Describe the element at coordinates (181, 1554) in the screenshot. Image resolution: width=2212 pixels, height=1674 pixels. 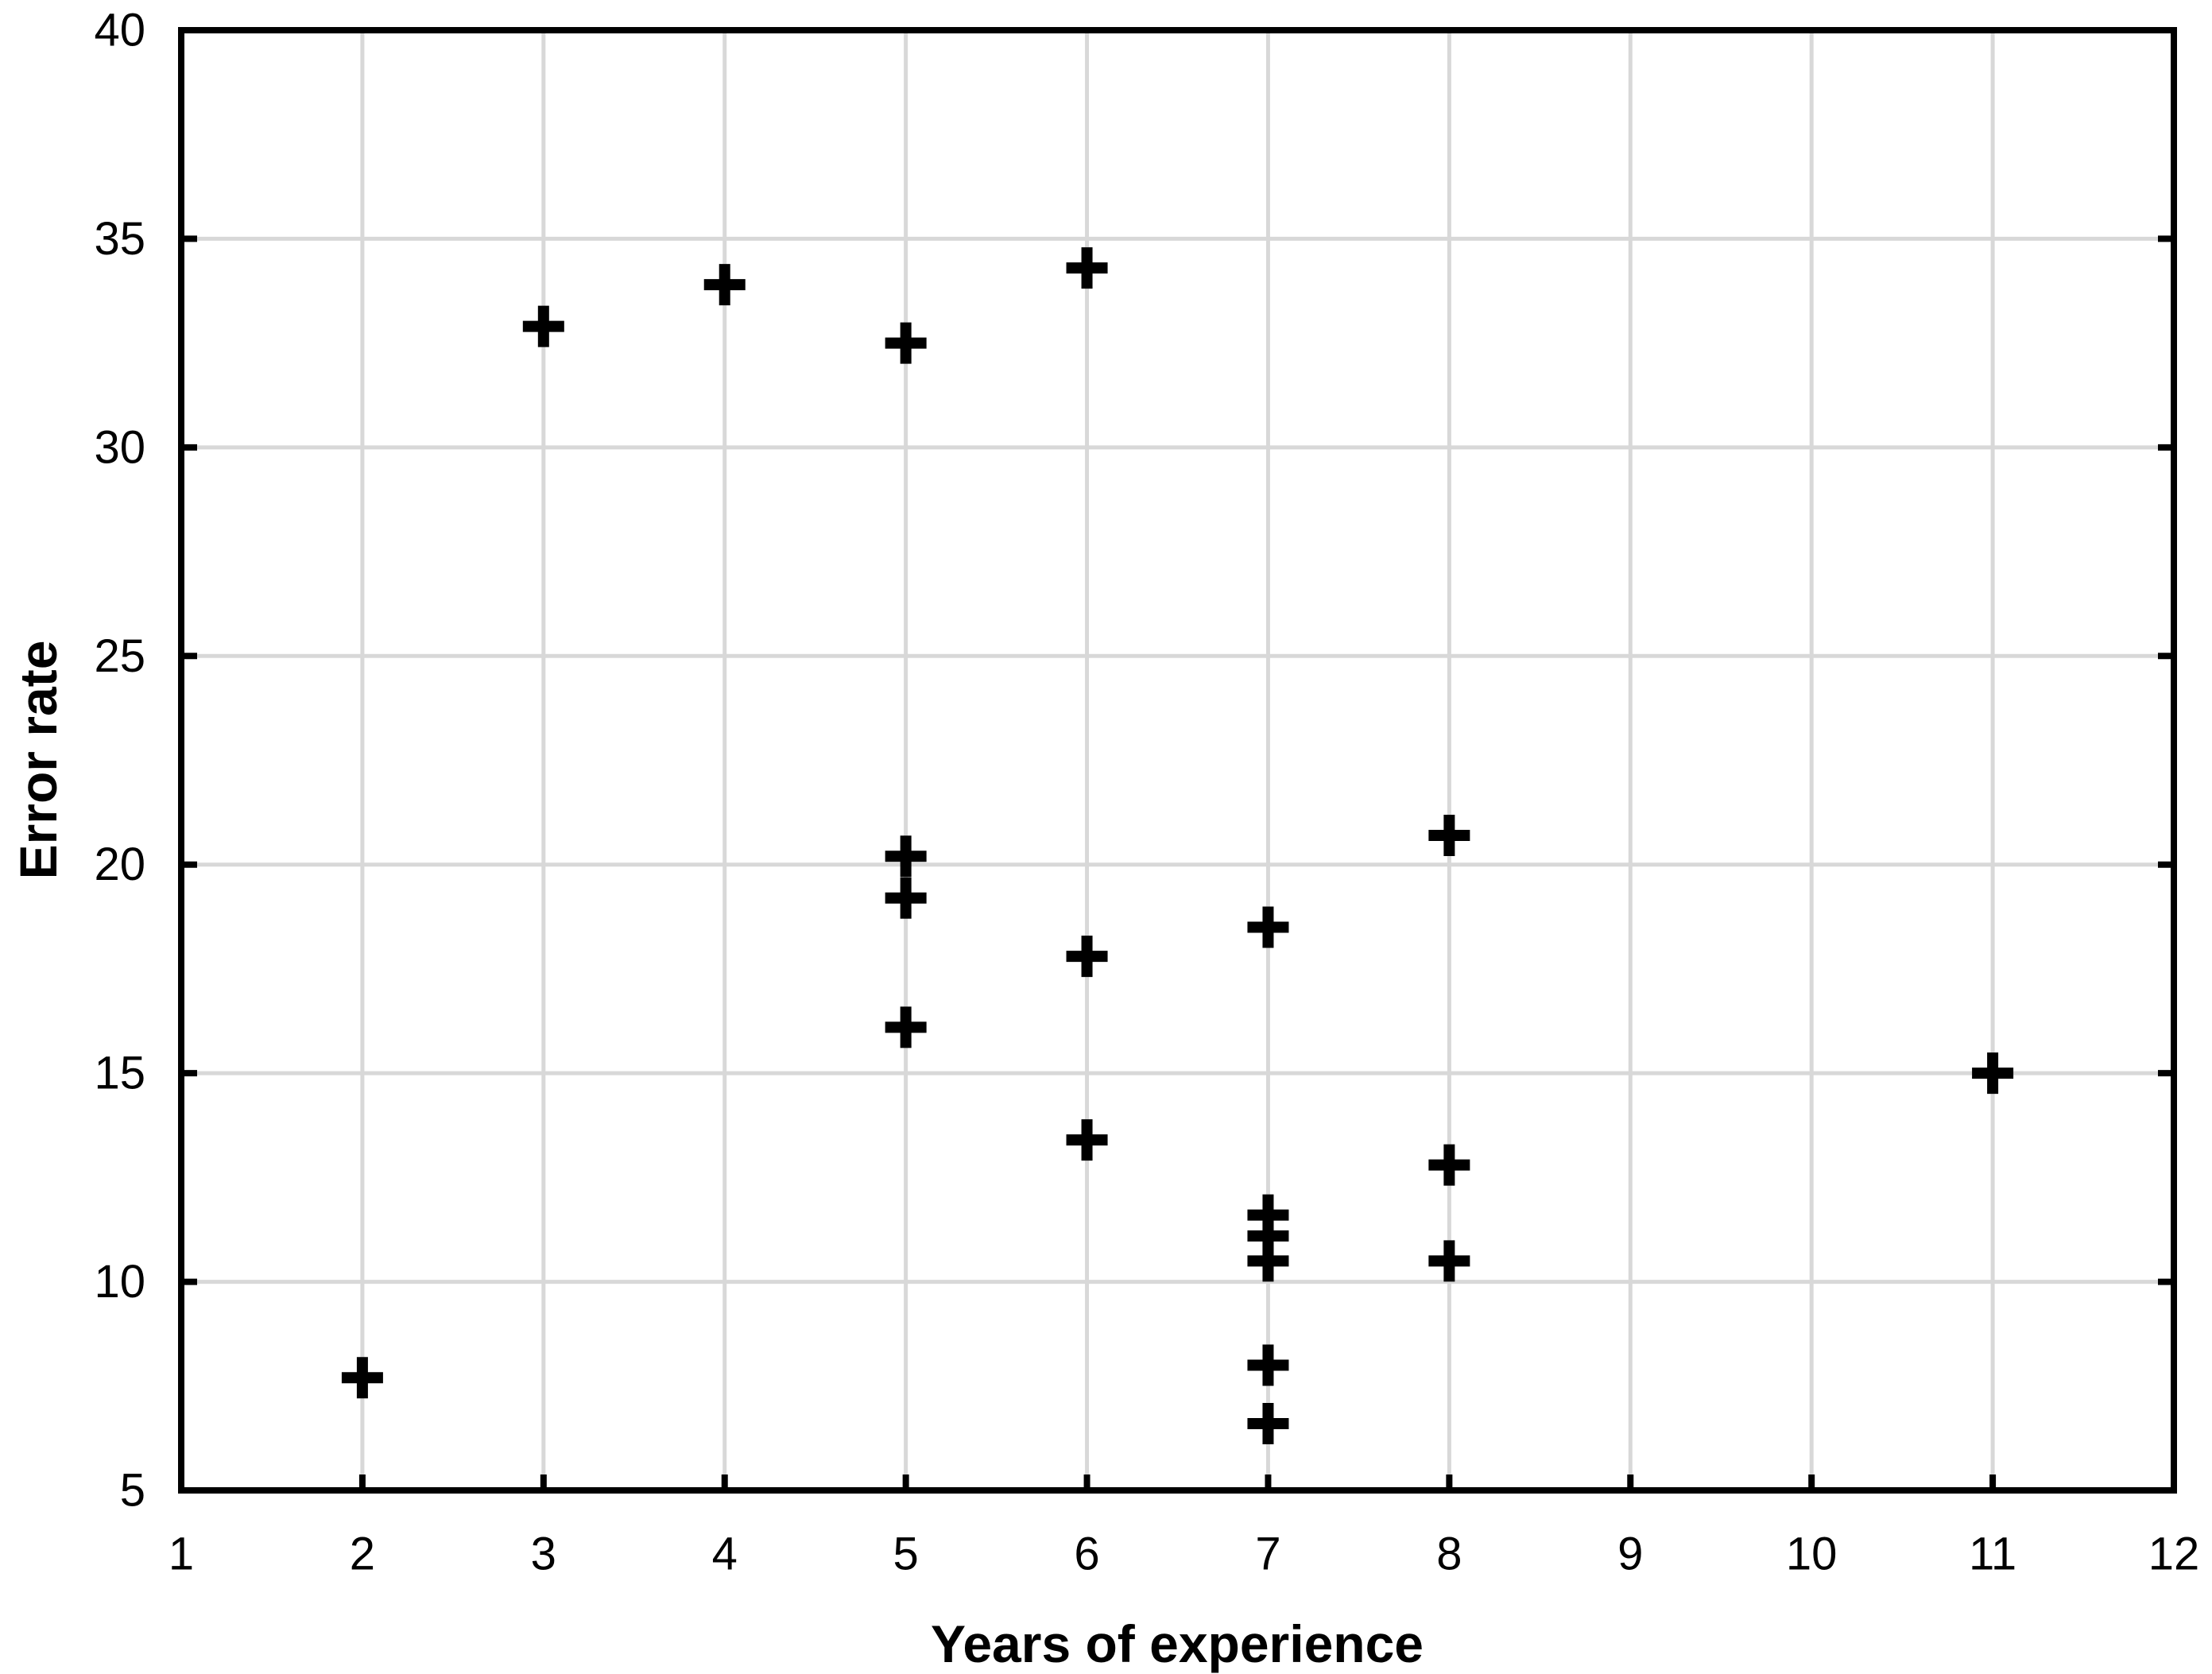
I see `x-tick-label: 1` at that location.